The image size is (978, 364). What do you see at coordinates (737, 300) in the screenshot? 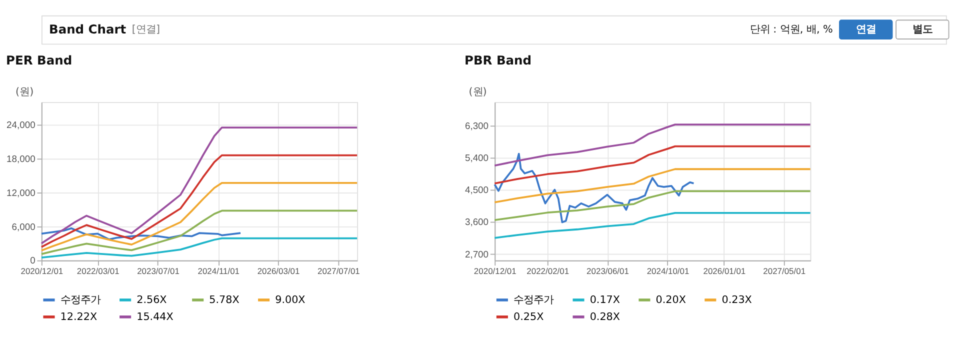
I see `legend-label: 0.23X` at bounding box center [737, 300].